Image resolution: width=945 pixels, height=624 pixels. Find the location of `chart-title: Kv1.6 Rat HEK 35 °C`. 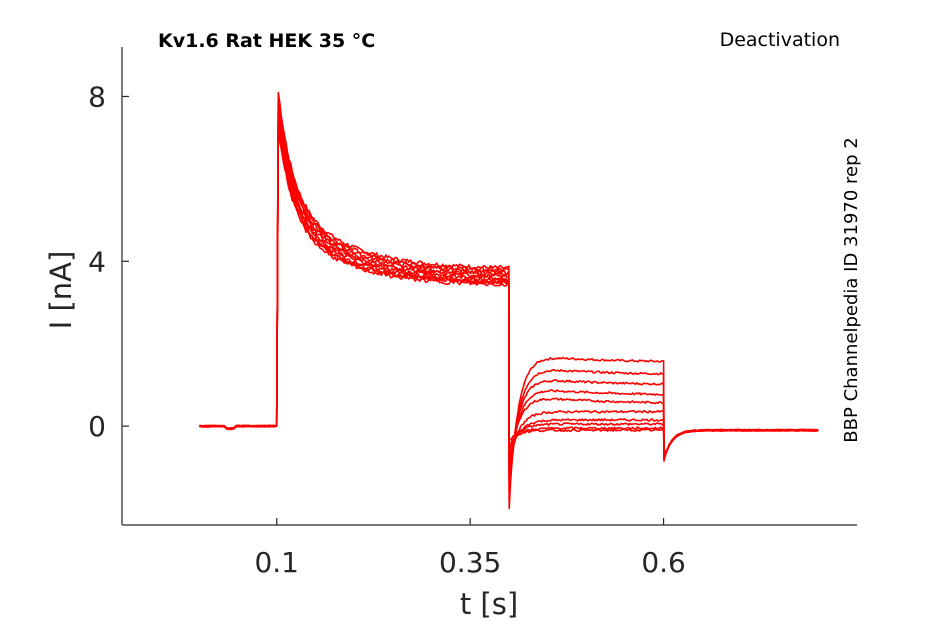

chart-title: Kv1.6 Rat HEK 35 °C is located at coordinates (266, 41).